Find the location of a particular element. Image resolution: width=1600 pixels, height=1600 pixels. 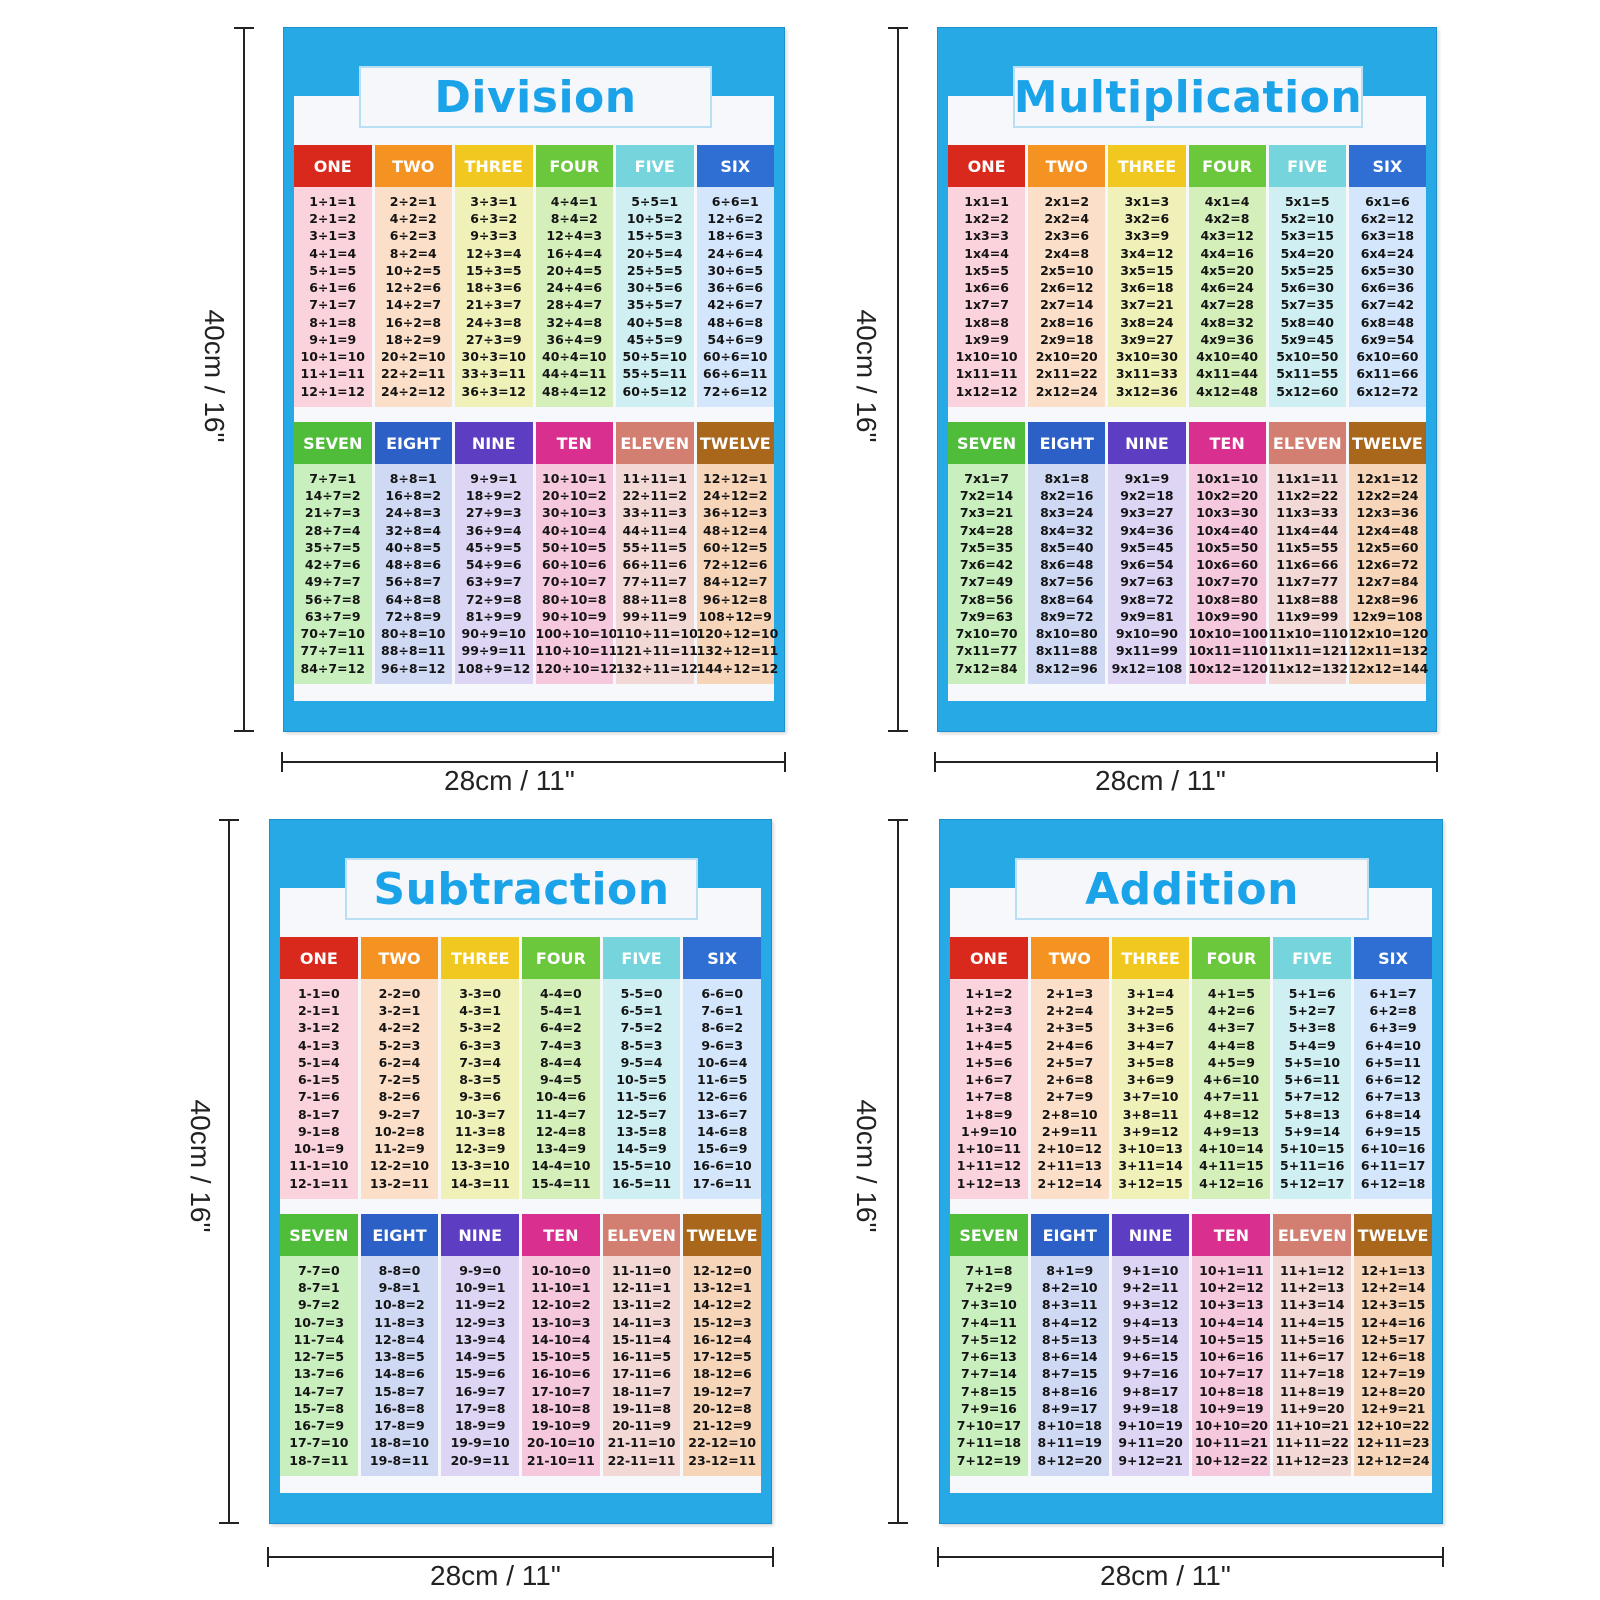

fact-row: 3x6=18 is located at coordinates (1147, 288).